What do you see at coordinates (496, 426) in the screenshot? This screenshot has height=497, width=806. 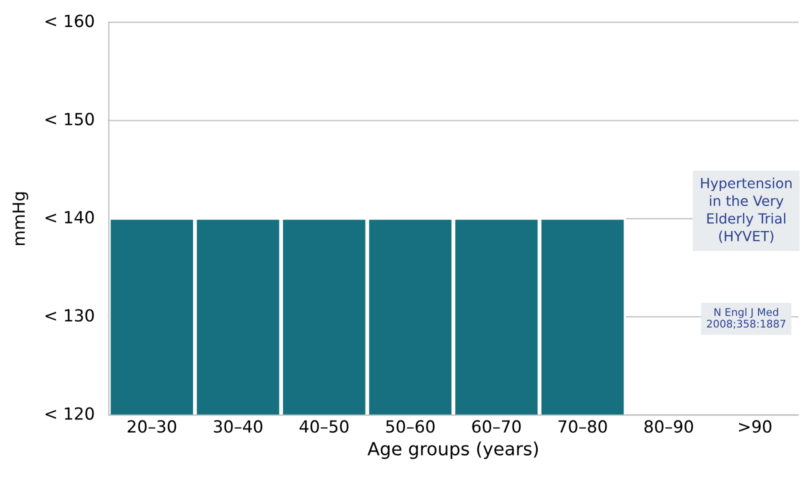 I see `x-tick-label: 60–70` at bounding box center [496, 426].